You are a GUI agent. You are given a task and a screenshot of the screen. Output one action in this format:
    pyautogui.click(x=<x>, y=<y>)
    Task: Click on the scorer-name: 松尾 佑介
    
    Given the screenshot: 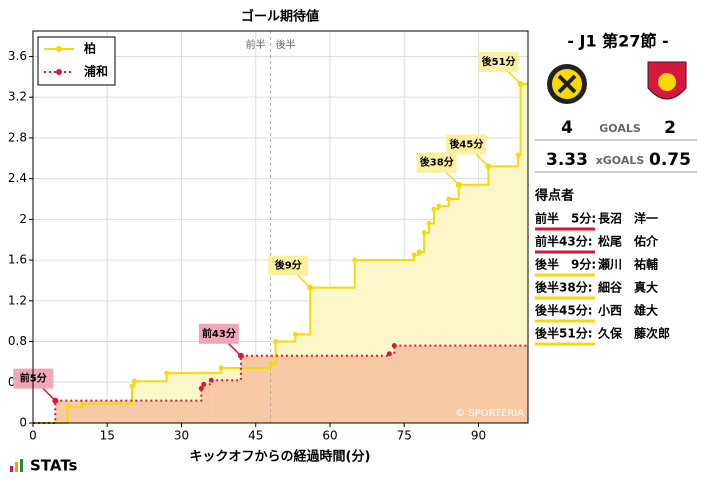 What is the action you would take?
    pyautogui.click(x=628, y=241)
    